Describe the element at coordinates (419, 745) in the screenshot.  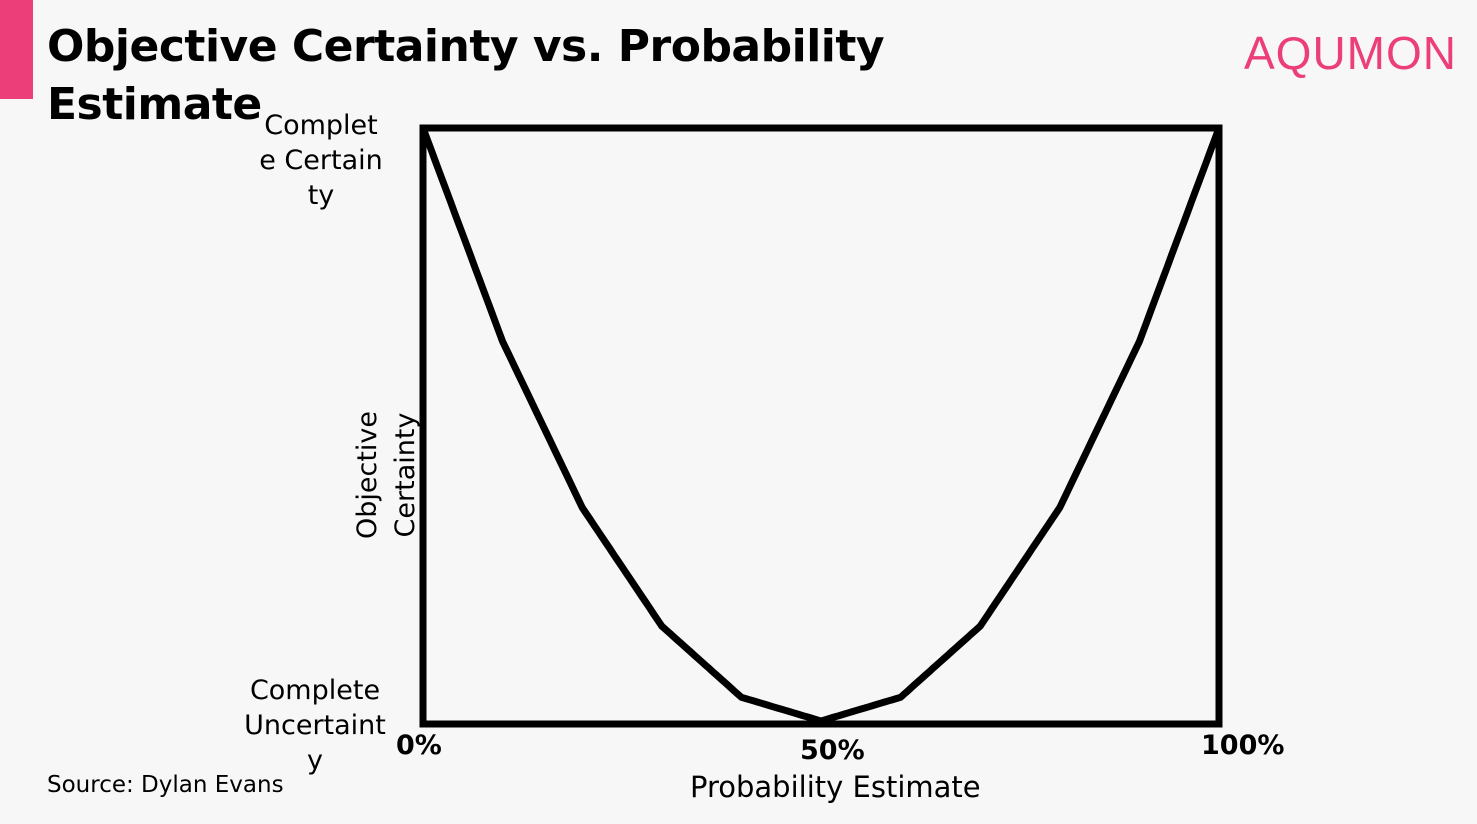
I see `x-tick-0: 0%` at that location.